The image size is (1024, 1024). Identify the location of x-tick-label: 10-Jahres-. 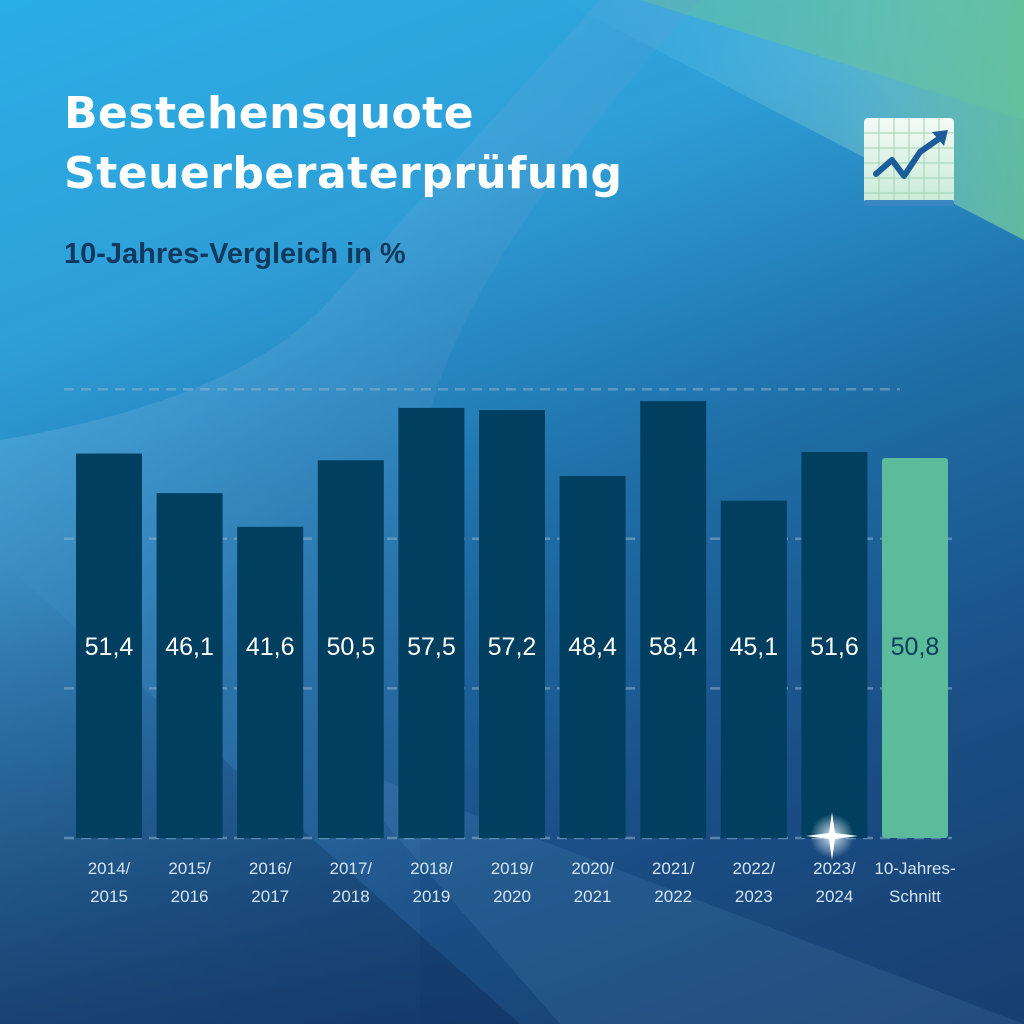
(914, 868).